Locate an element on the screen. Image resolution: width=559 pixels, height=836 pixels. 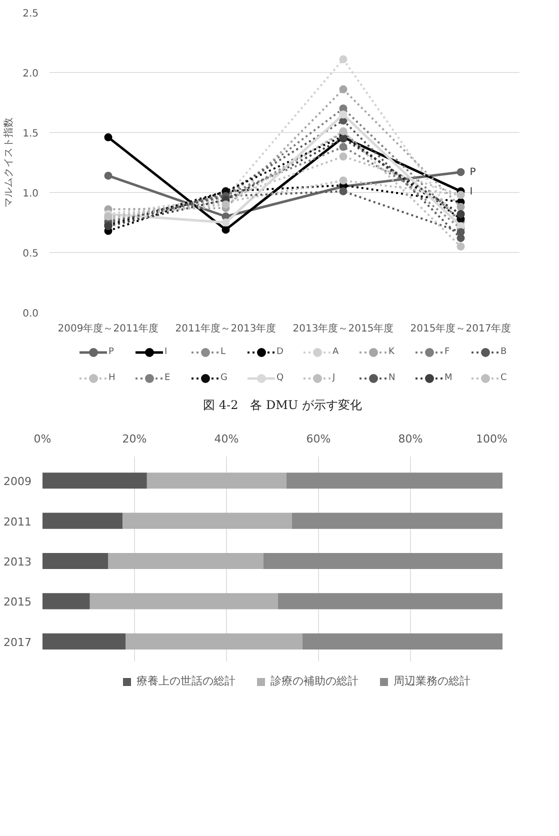
annotation: I is located at coordinates (471, 192).